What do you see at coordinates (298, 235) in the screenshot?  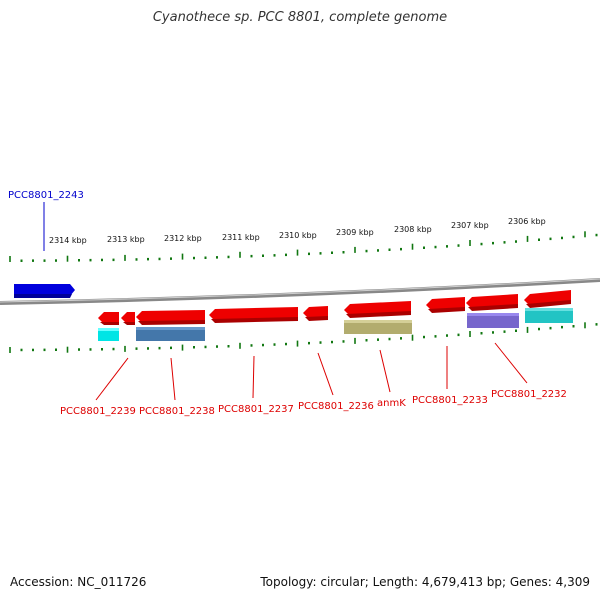 I see `scale-label: 2310 kbp` at bounding box center [298, 235].